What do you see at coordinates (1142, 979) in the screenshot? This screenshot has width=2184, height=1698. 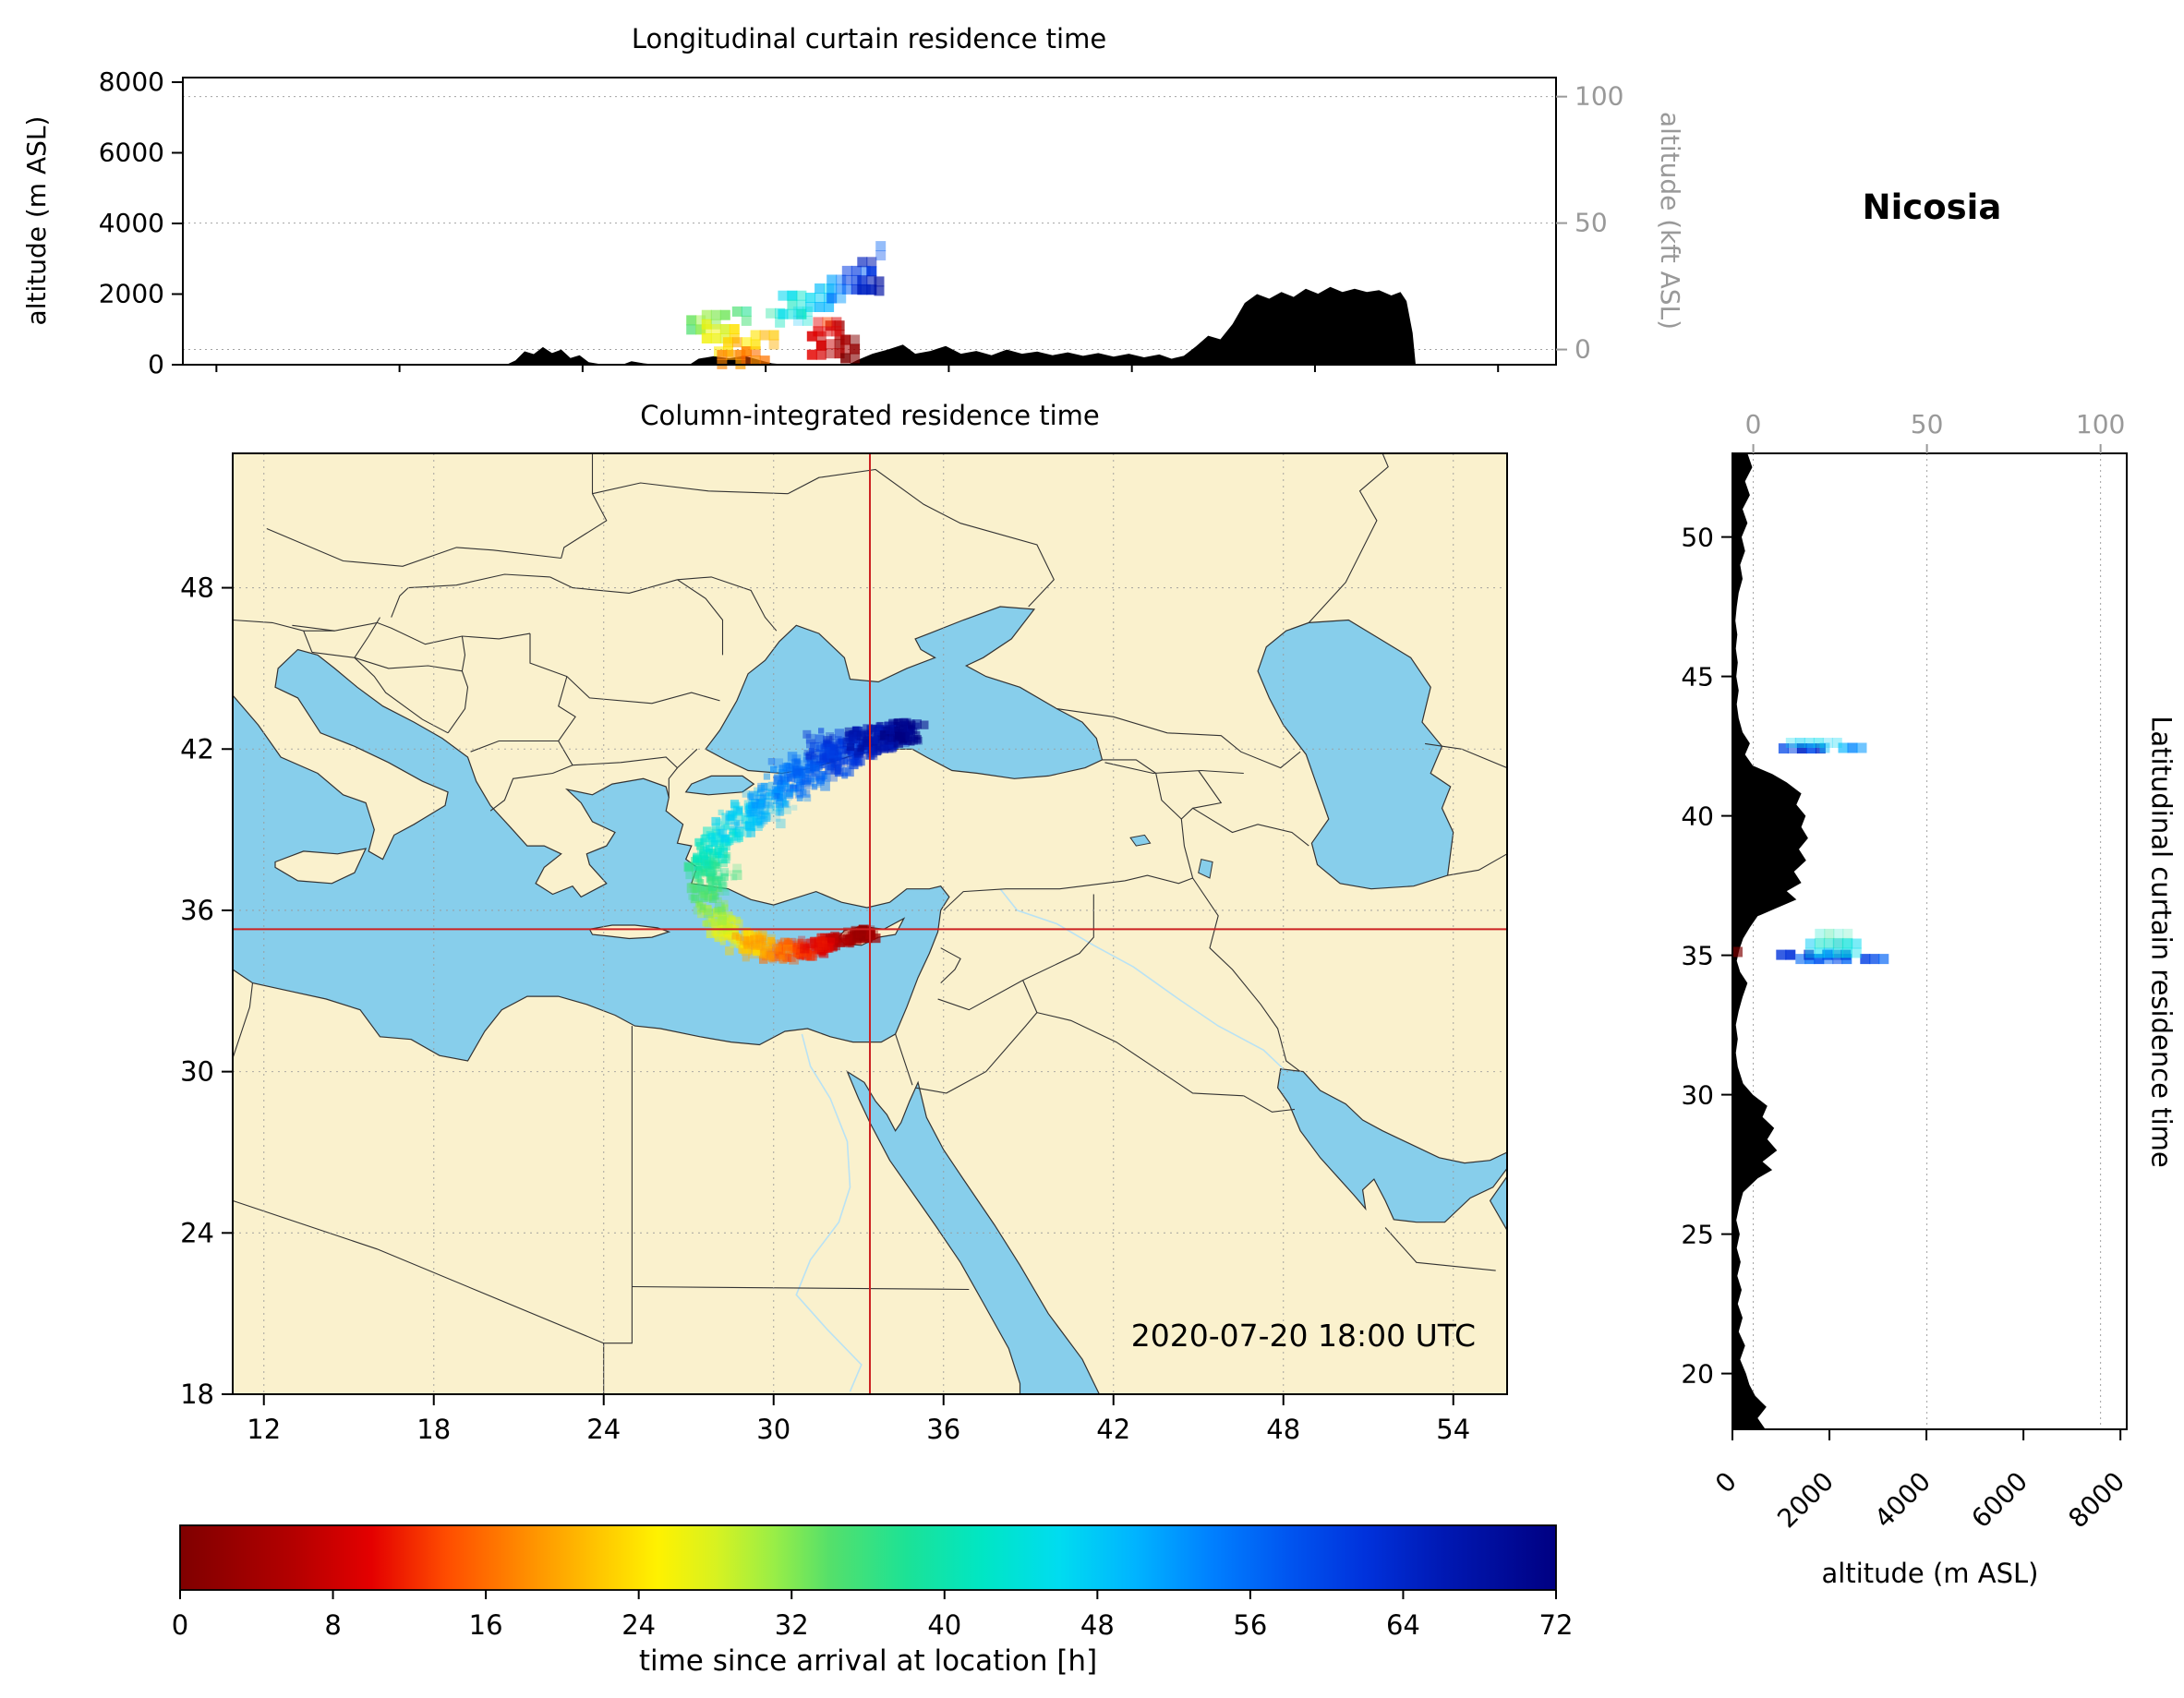 I see `river` at bounding box center [1142, 979].